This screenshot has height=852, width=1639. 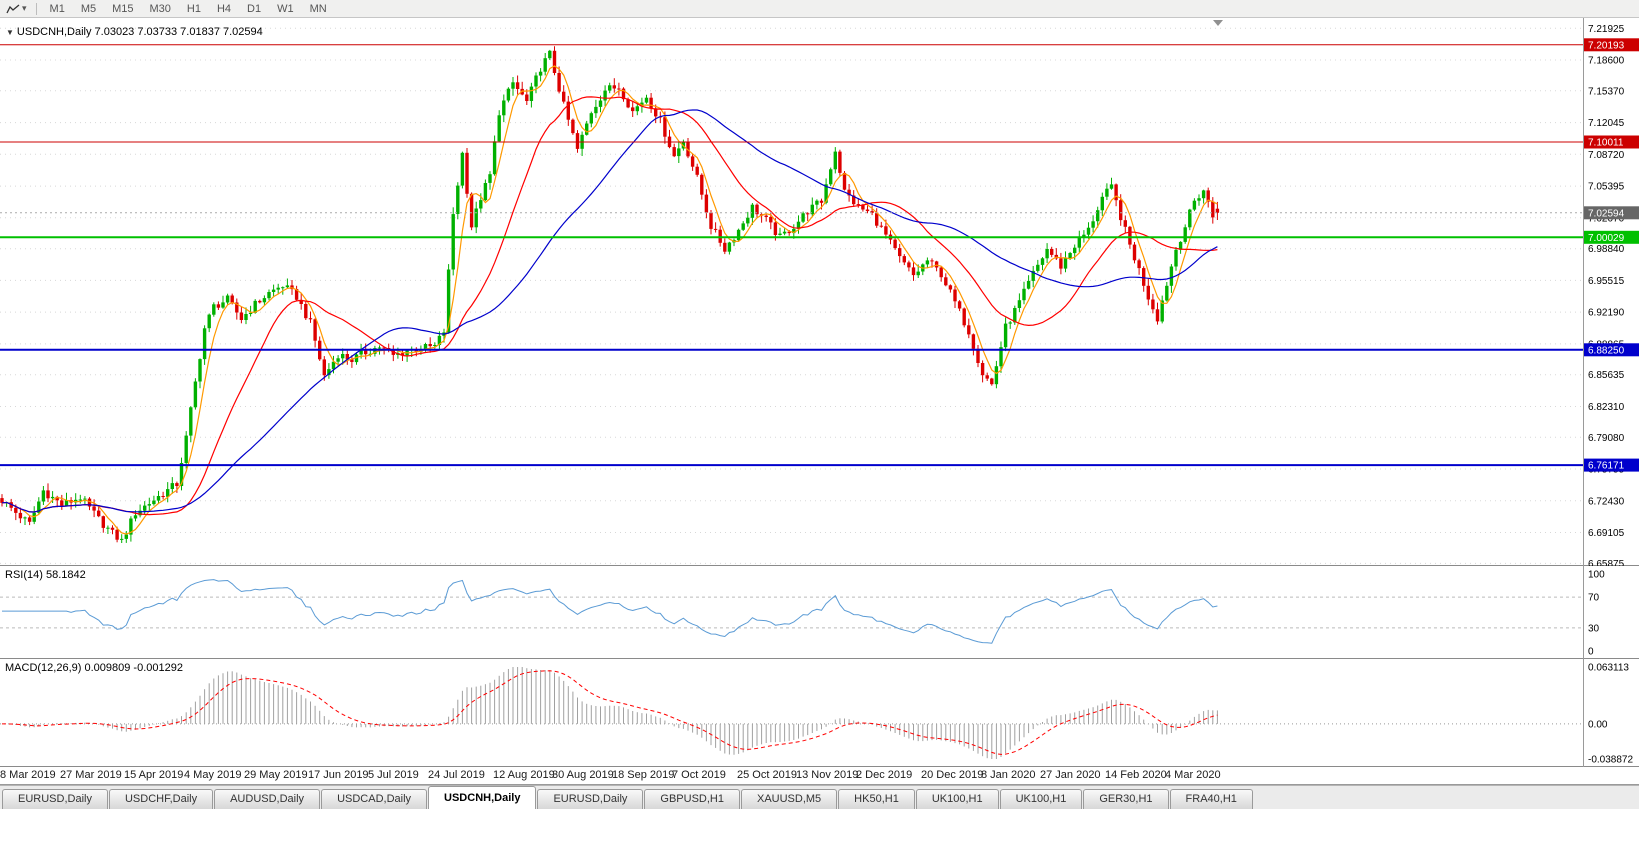 I want to click on time-axis-label: 20 Dec 2019, so click(x=952, y=775).